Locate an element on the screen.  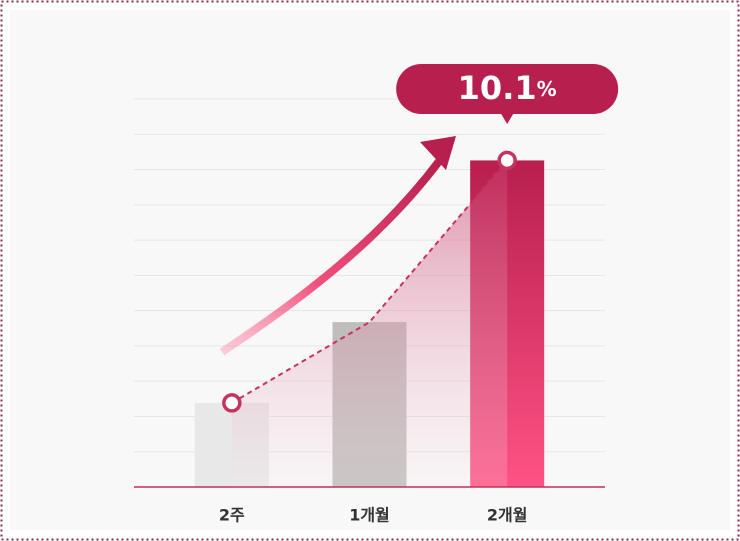
x-tick-label: 2주 is located at coordinates (232, 515).